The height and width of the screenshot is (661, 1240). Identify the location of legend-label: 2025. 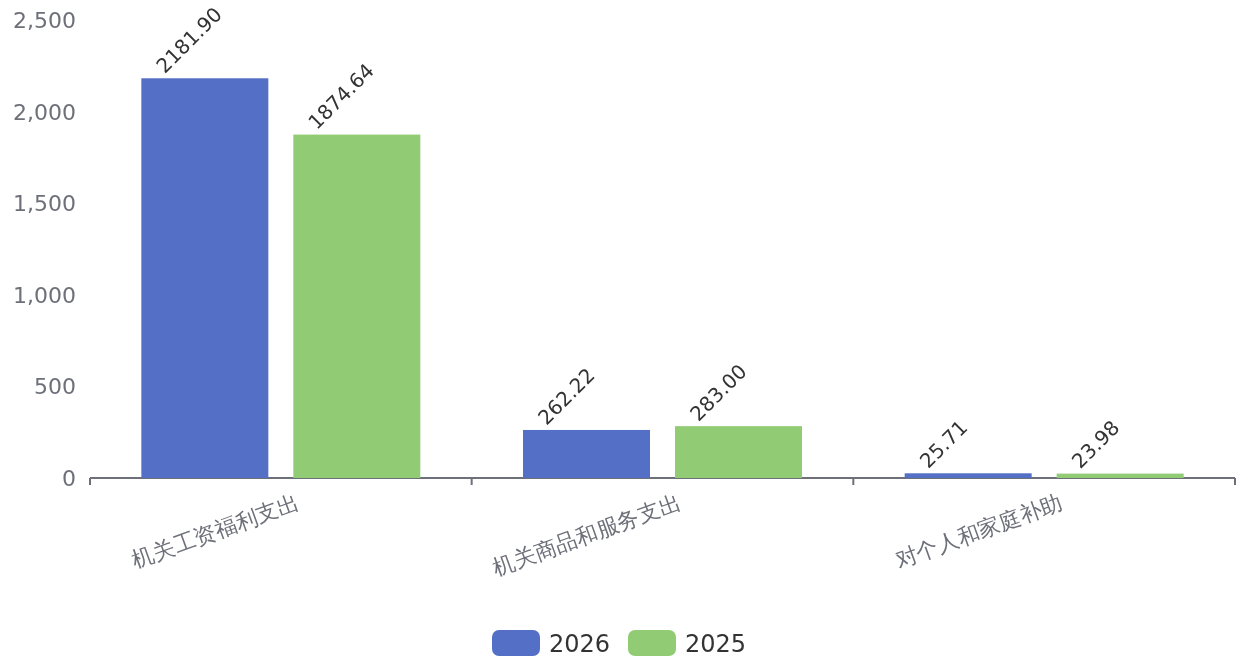
(716, 644).